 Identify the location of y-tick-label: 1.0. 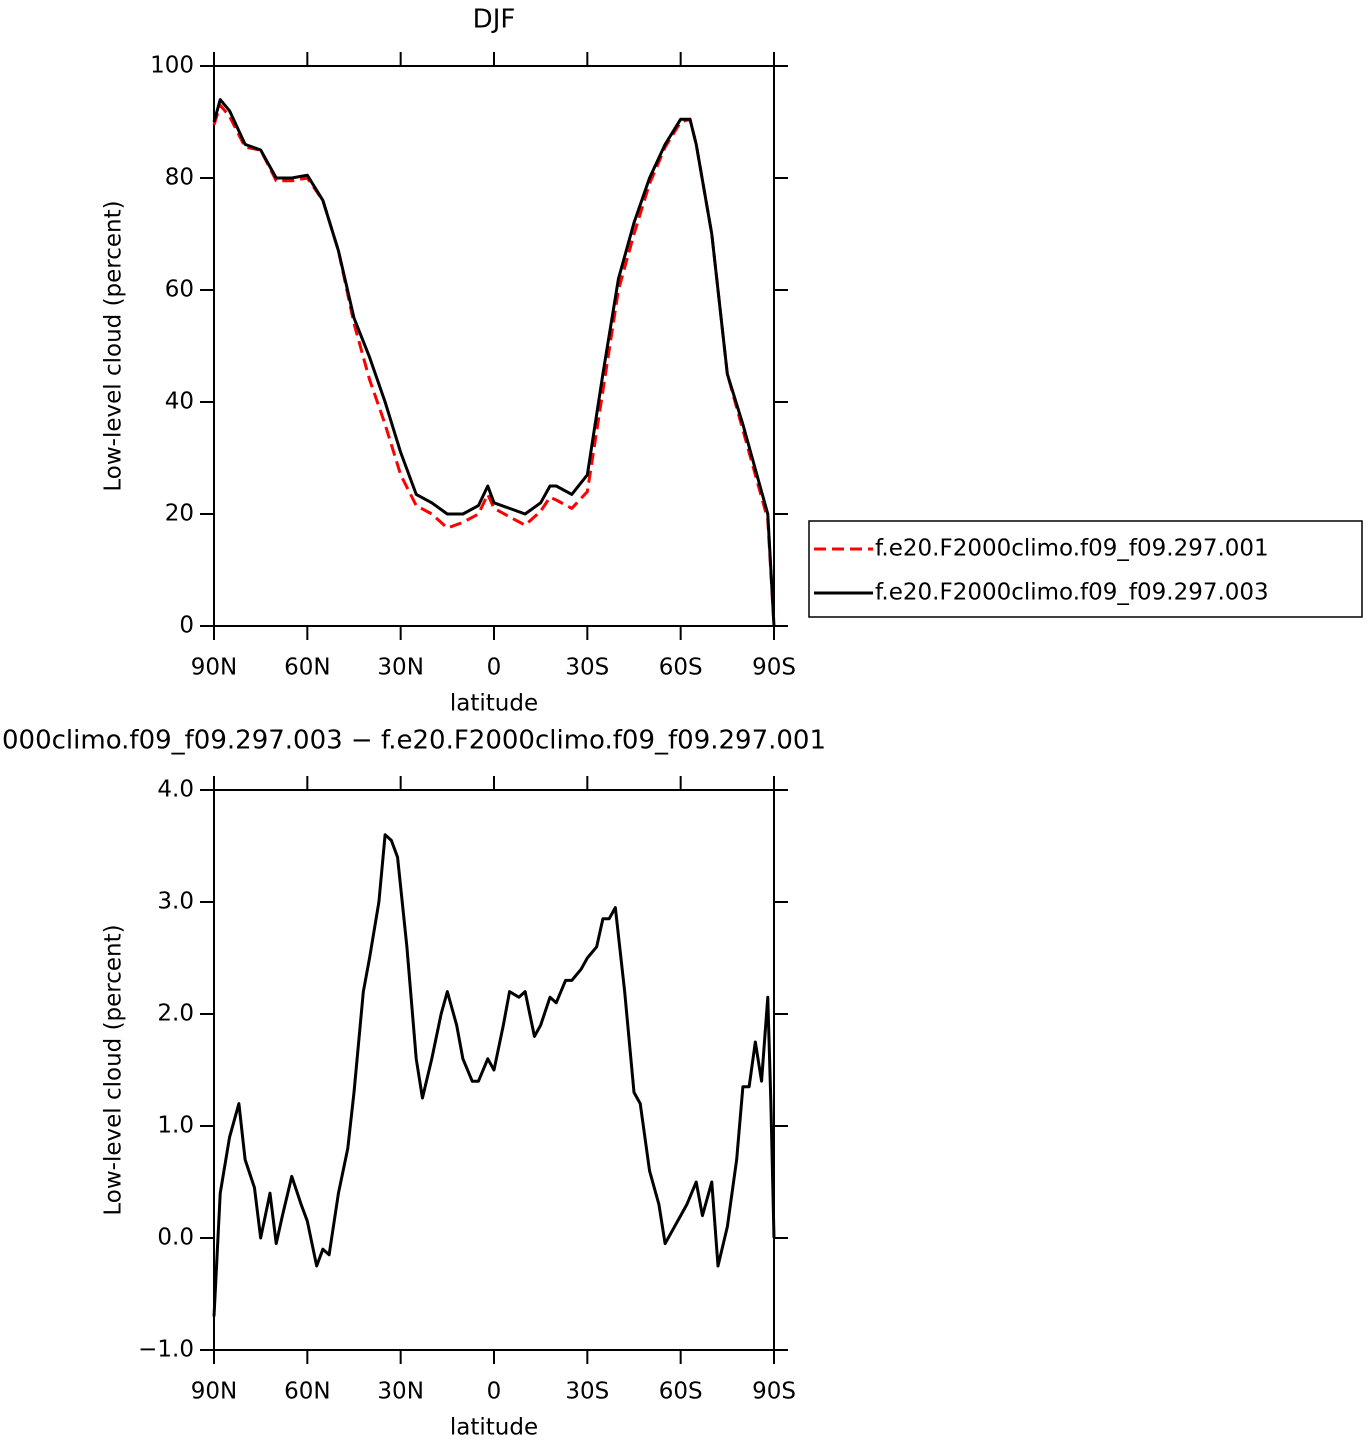
(175, 1126).